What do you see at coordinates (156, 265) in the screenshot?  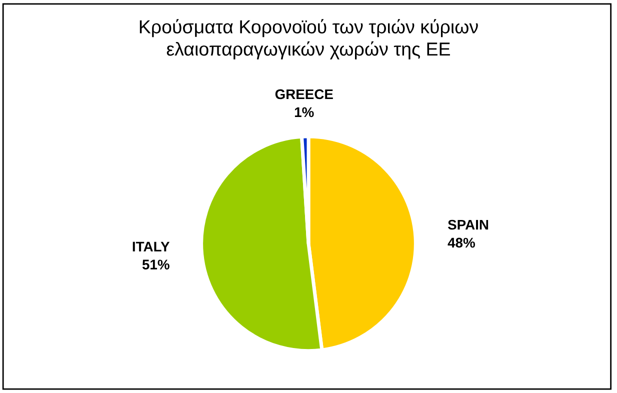 I see `data-label: 51%` at bounding box center [156, 265].